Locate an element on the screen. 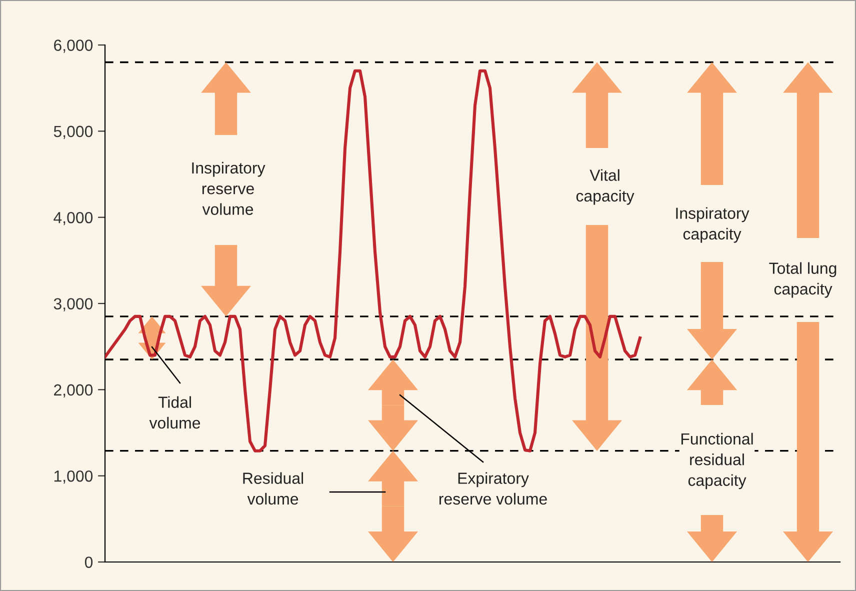 The image size is (856, 591). y-tick-label: 4,000 is located at coordinates (73, 219).